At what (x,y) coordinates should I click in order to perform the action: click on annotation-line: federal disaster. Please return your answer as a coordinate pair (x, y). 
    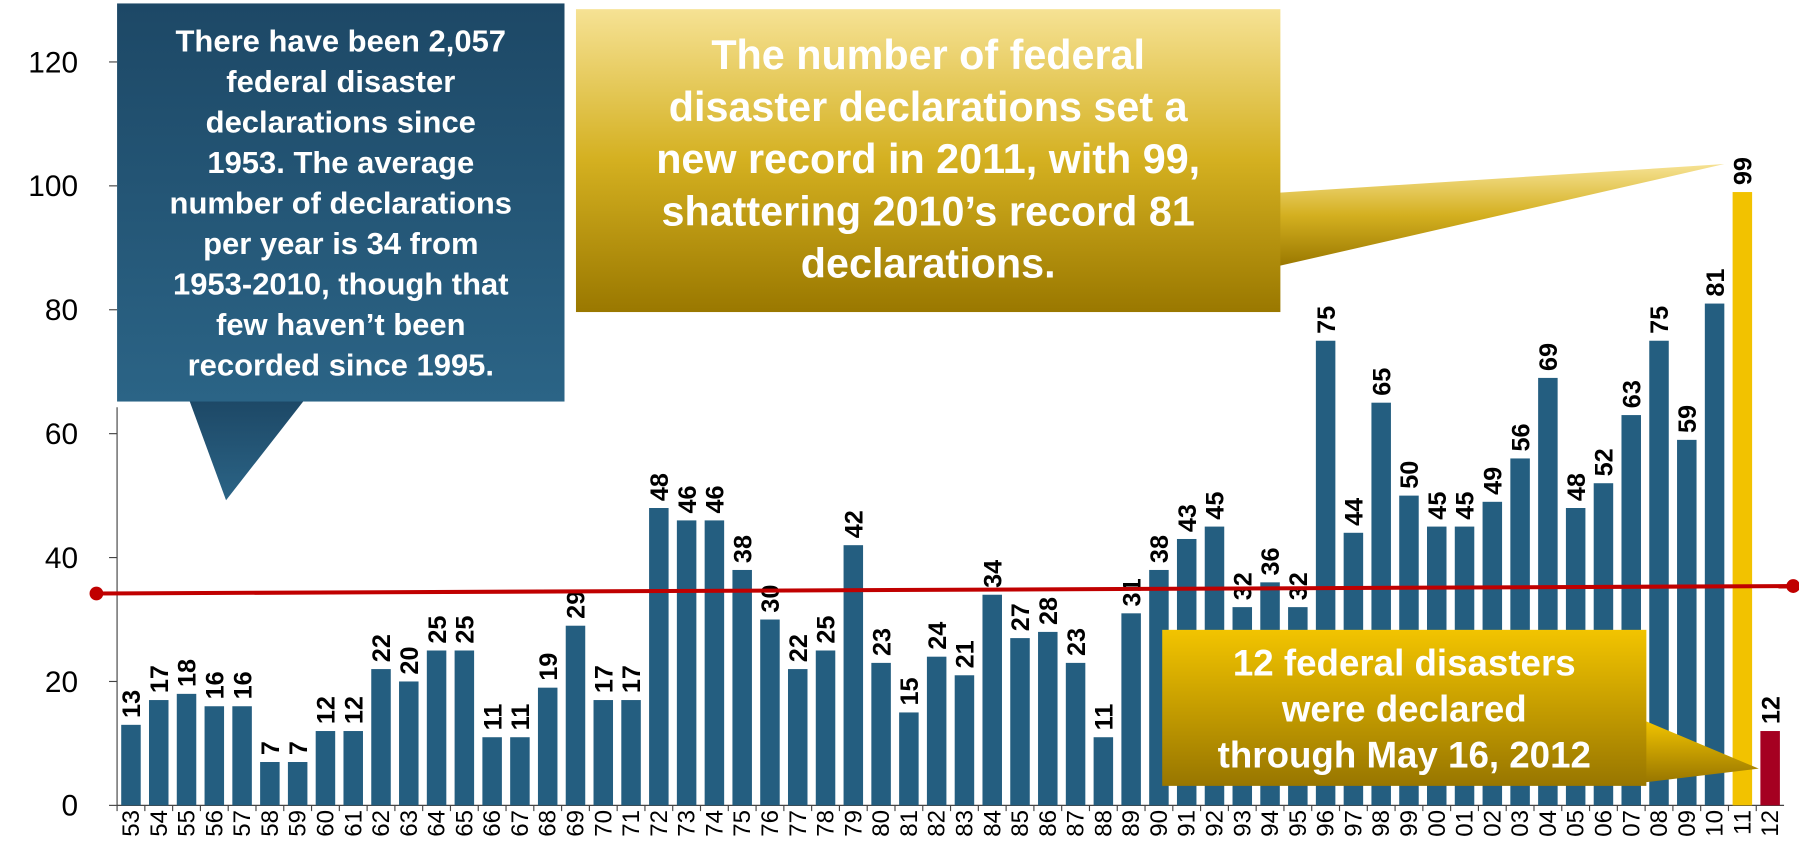
    Looking at the image, I should click on (340, 81).